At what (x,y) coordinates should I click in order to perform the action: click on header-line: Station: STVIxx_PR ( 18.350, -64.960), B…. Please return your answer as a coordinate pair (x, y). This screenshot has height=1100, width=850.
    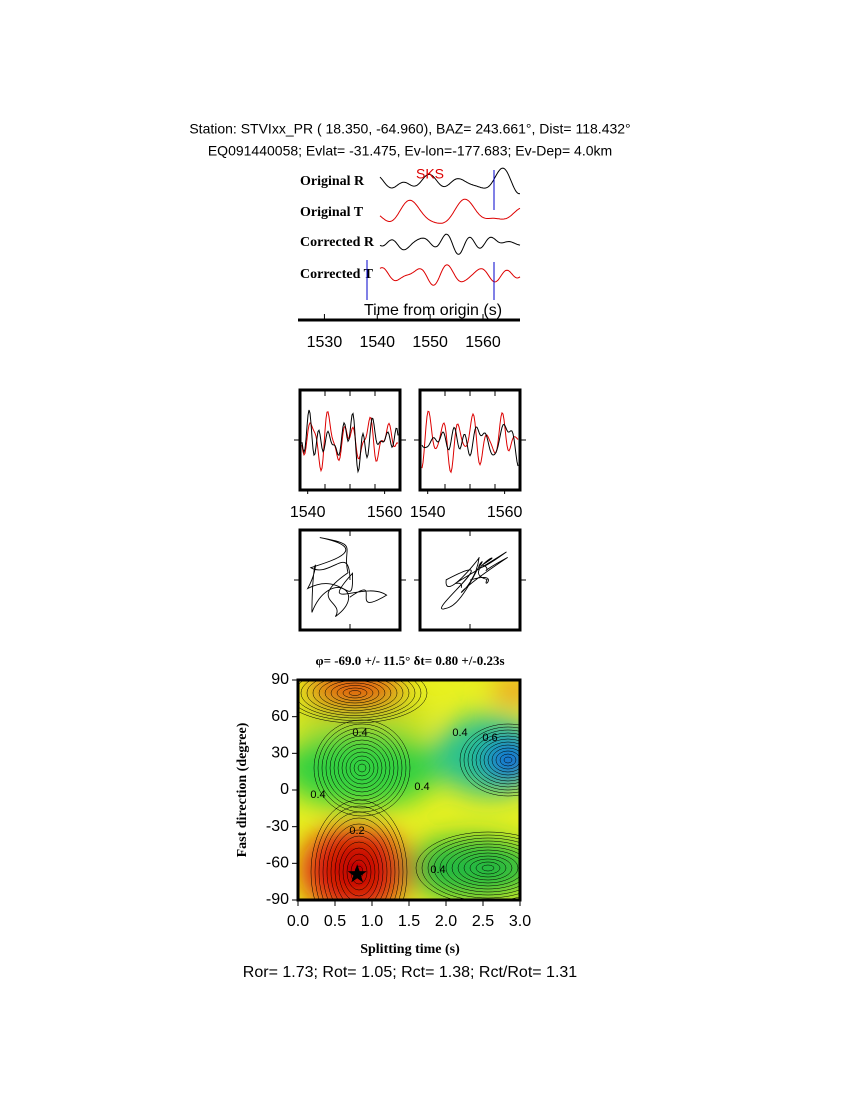
    Looking at the image, I should click on (409, 129).